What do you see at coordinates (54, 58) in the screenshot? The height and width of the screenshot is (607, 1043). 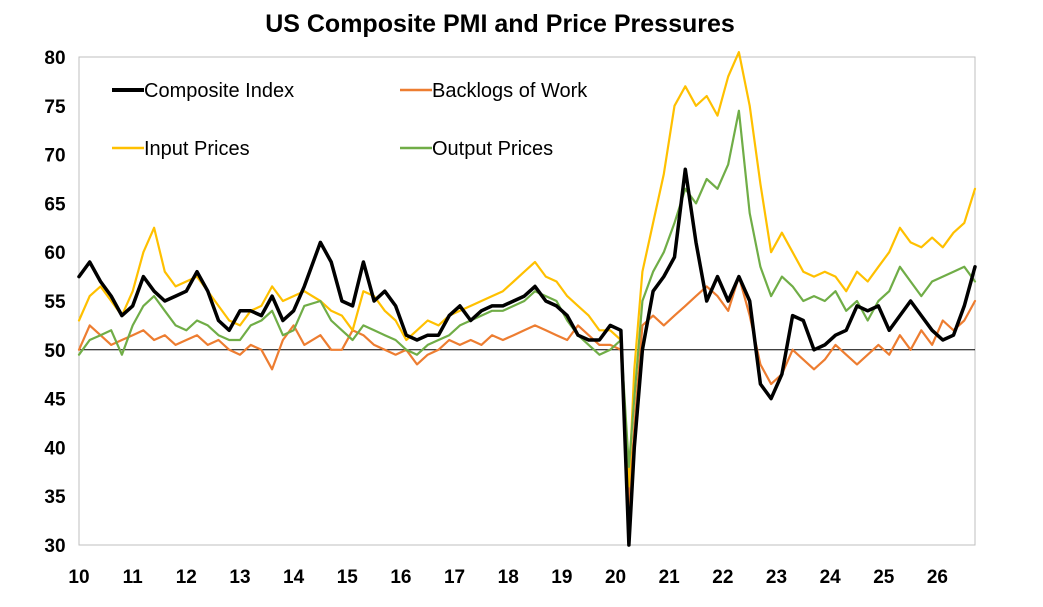 I see `y-tick-label: 80` at bounding box center [54, 58].